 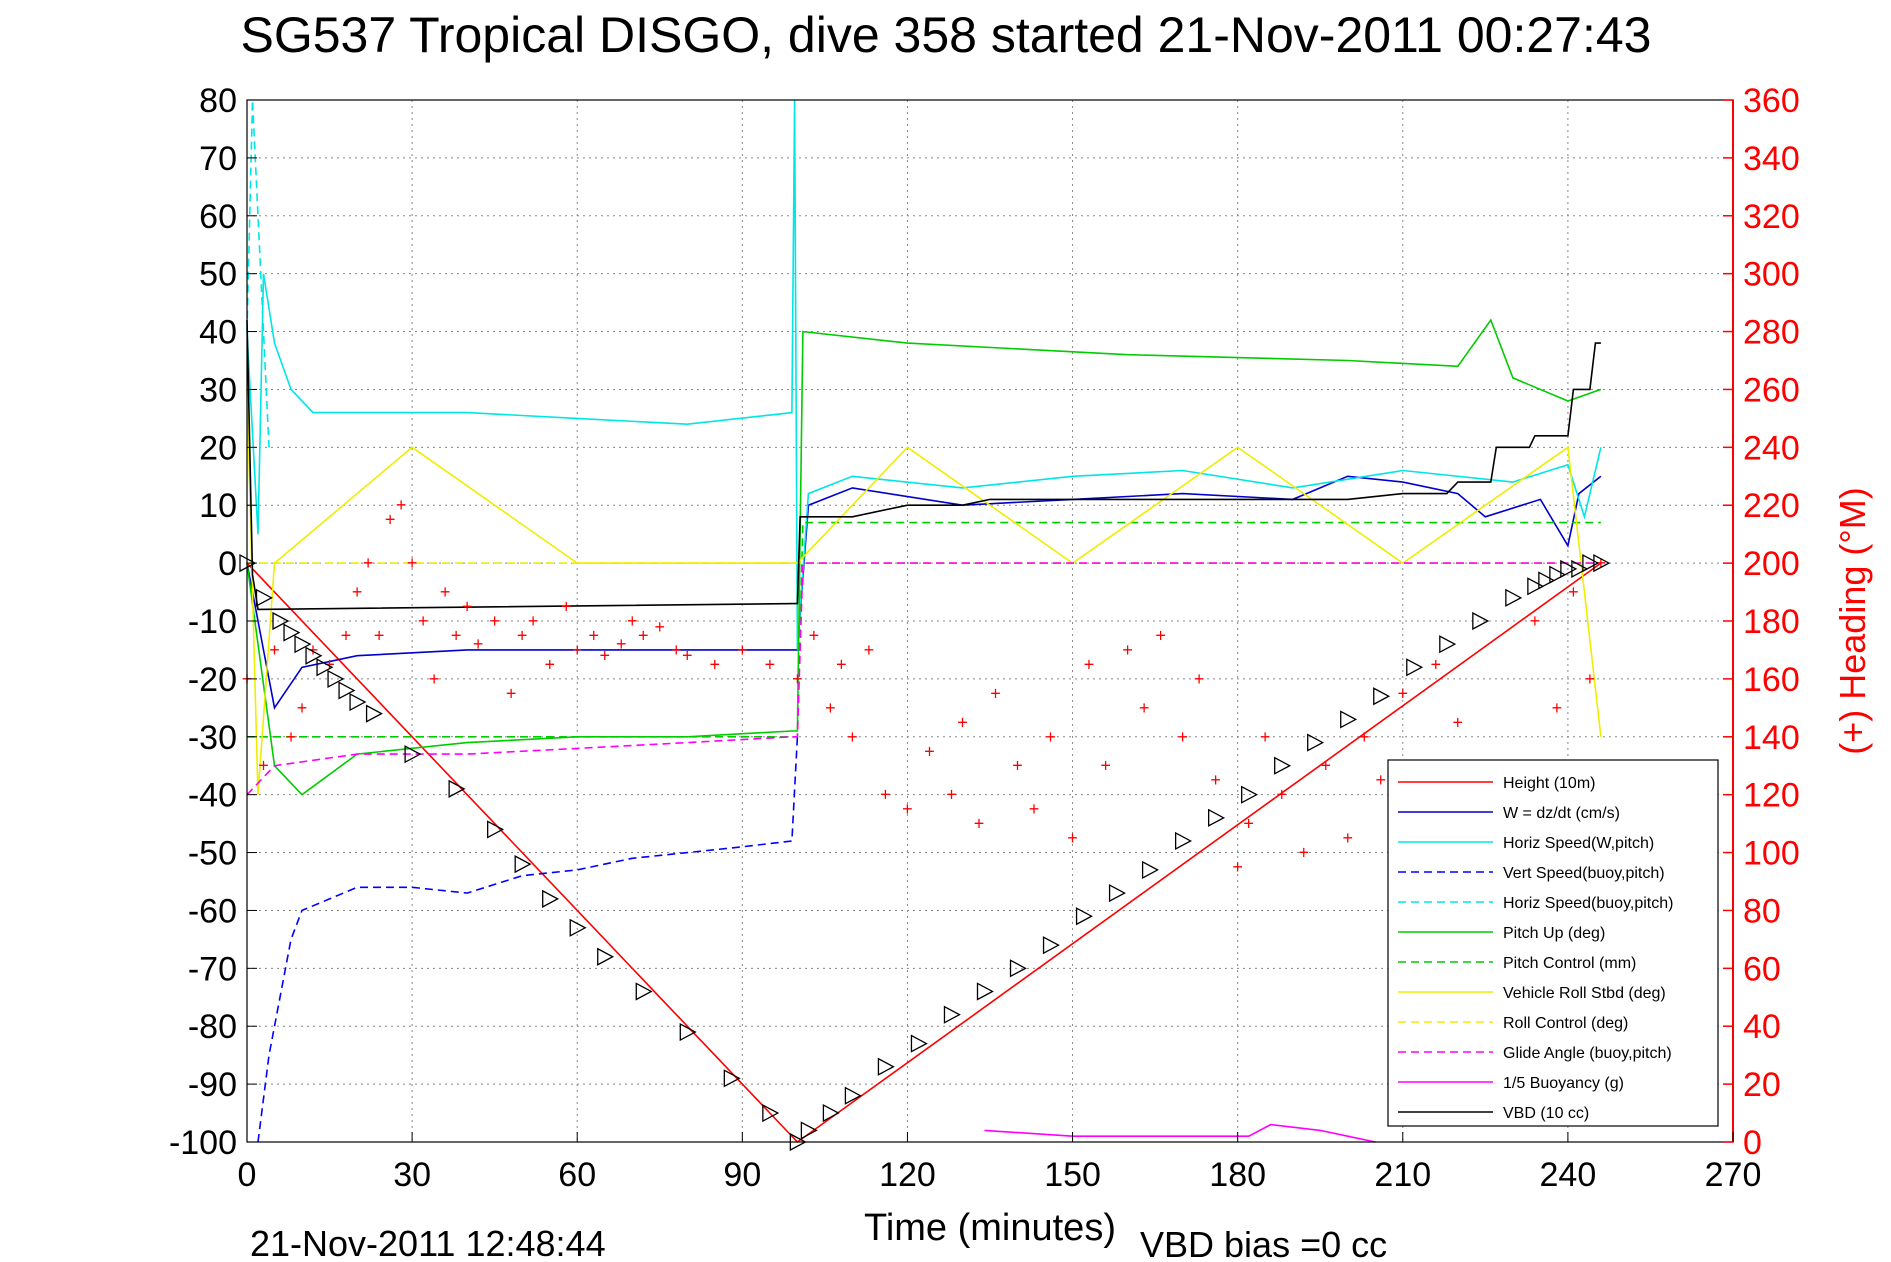 What do you see at coordinates (990, 1228) in the screenshot?
I see `x-axis-label: Time (minutes)` at bounding box center [990, 1228].